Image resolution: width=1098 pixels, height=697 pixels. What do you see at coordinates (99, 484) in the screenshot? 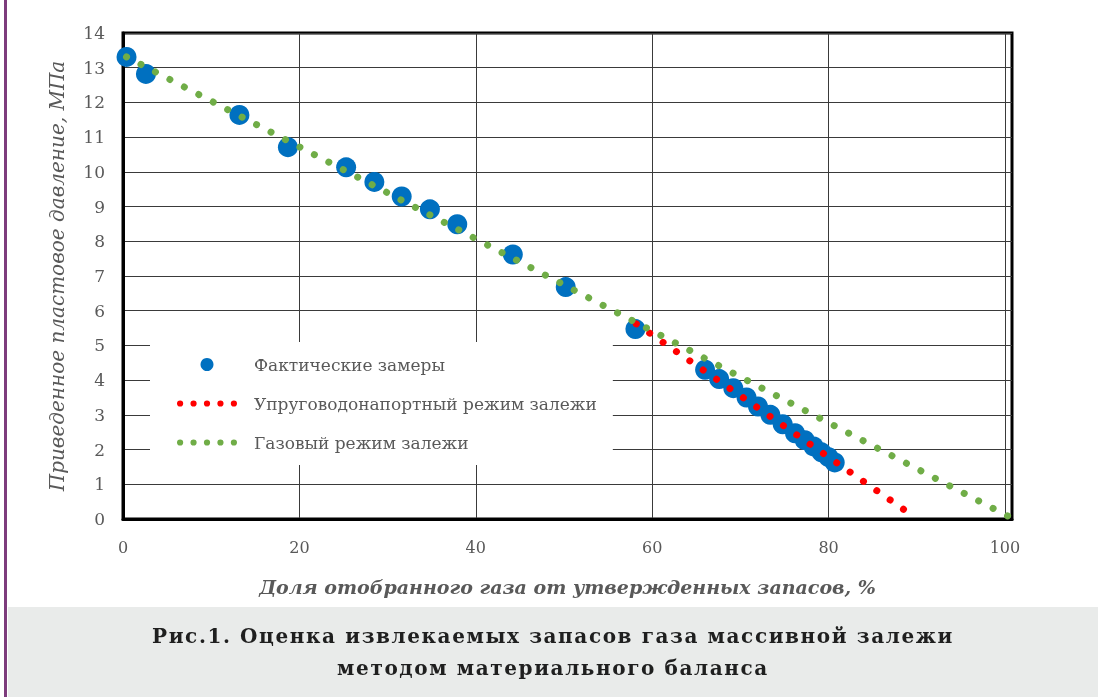
I see `y-tick-label: 1` at bounding box center [99, 484].